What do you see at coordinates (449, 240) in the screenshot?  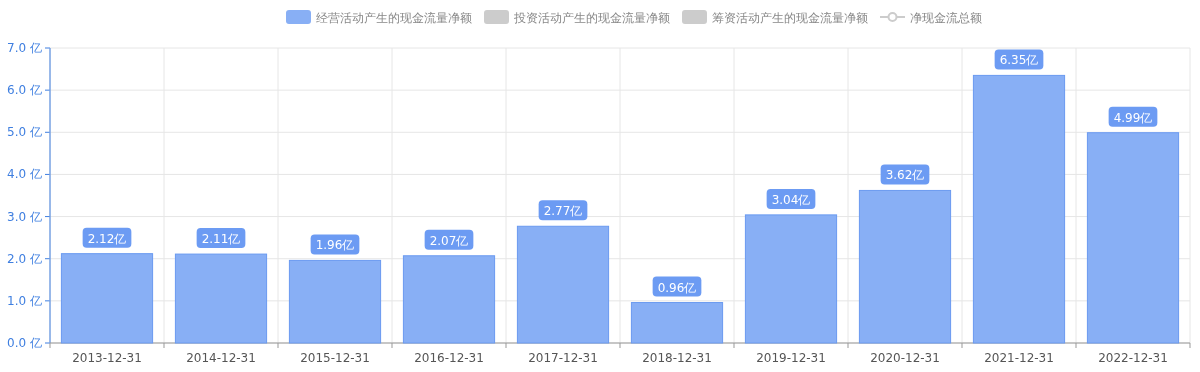 I see `data-label: 2.07亿` at bounding box center [449, 240].